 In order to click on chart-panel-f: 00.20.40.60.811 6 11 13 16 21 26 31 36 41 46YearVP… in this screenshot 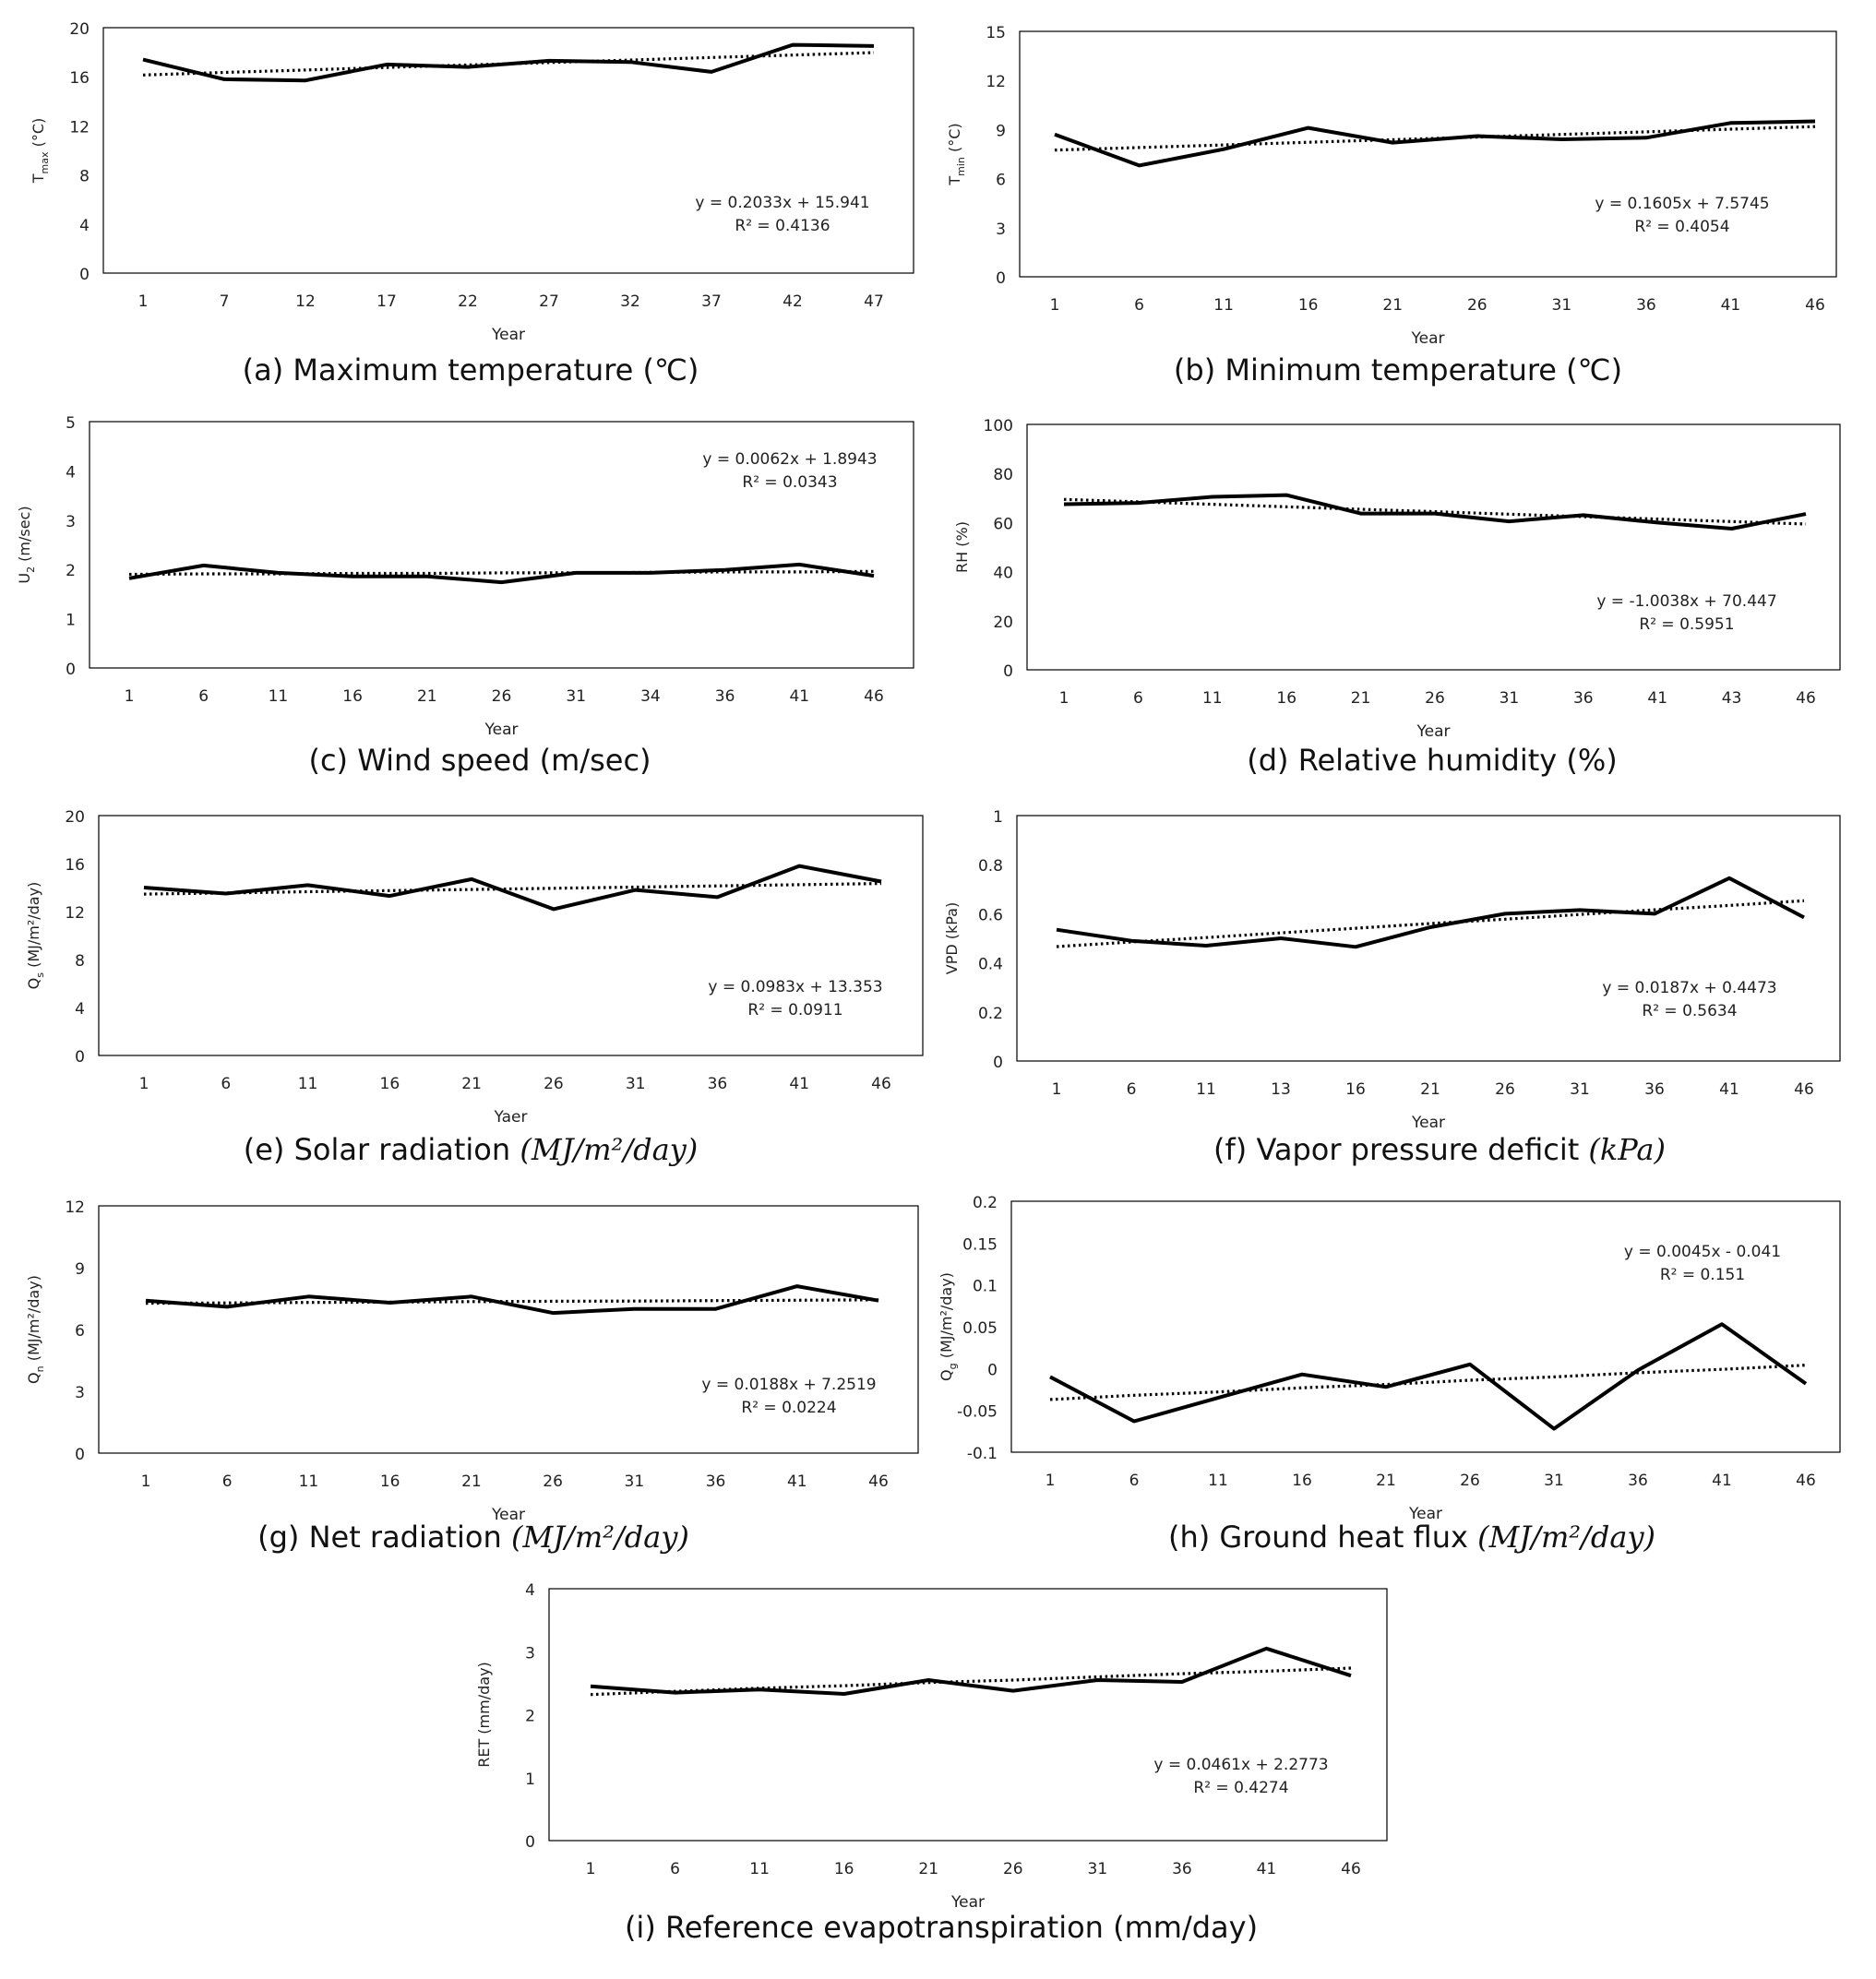, I will do `click(1392, 988)`.